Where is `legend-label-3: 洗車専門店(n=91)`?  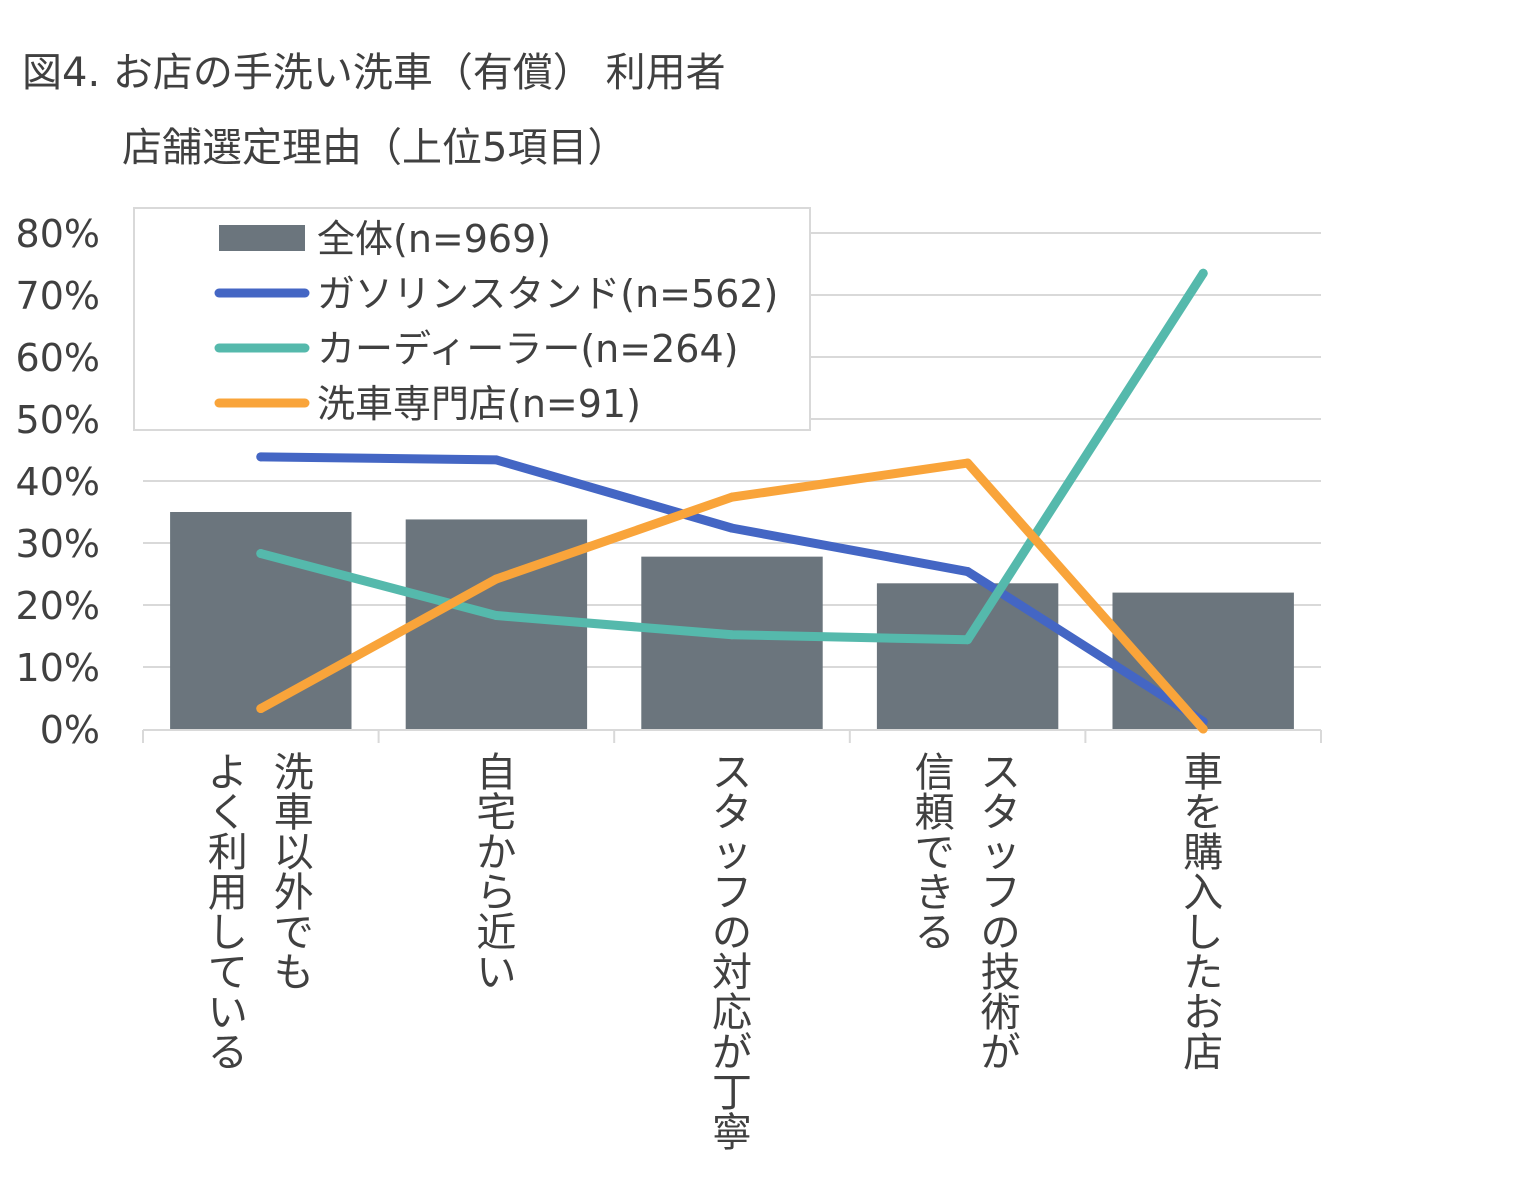 legend-label-3: 洗車専門店(n=91) is located at coordinates (479, 404).